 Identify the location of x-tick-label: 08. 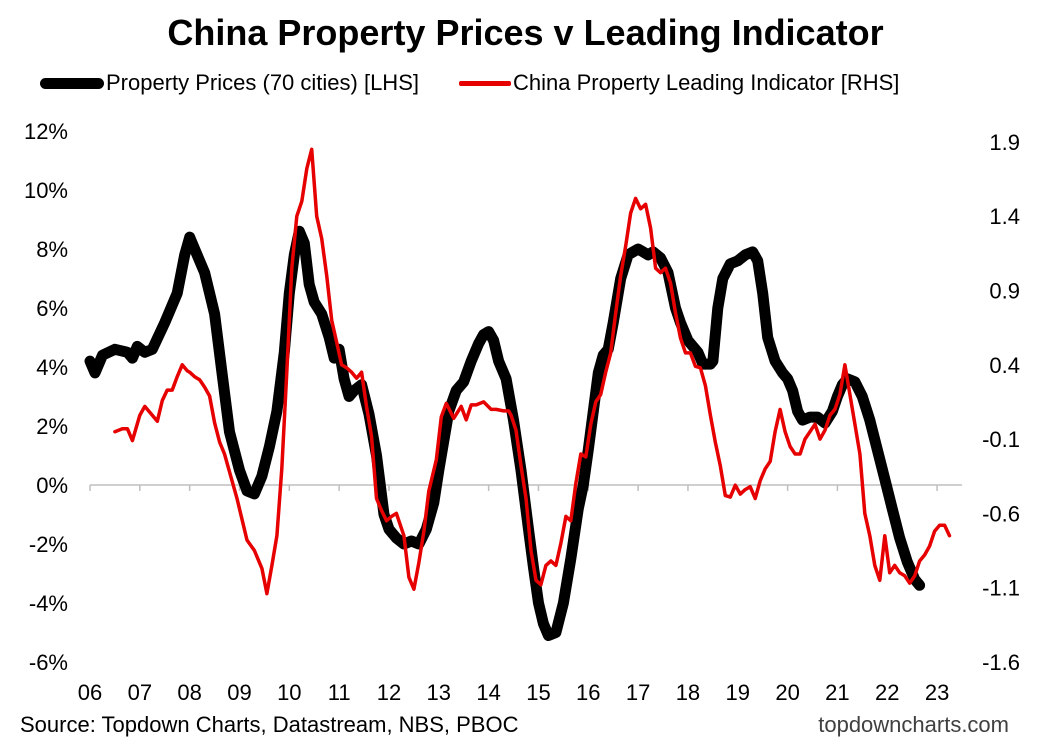
(189, 692).